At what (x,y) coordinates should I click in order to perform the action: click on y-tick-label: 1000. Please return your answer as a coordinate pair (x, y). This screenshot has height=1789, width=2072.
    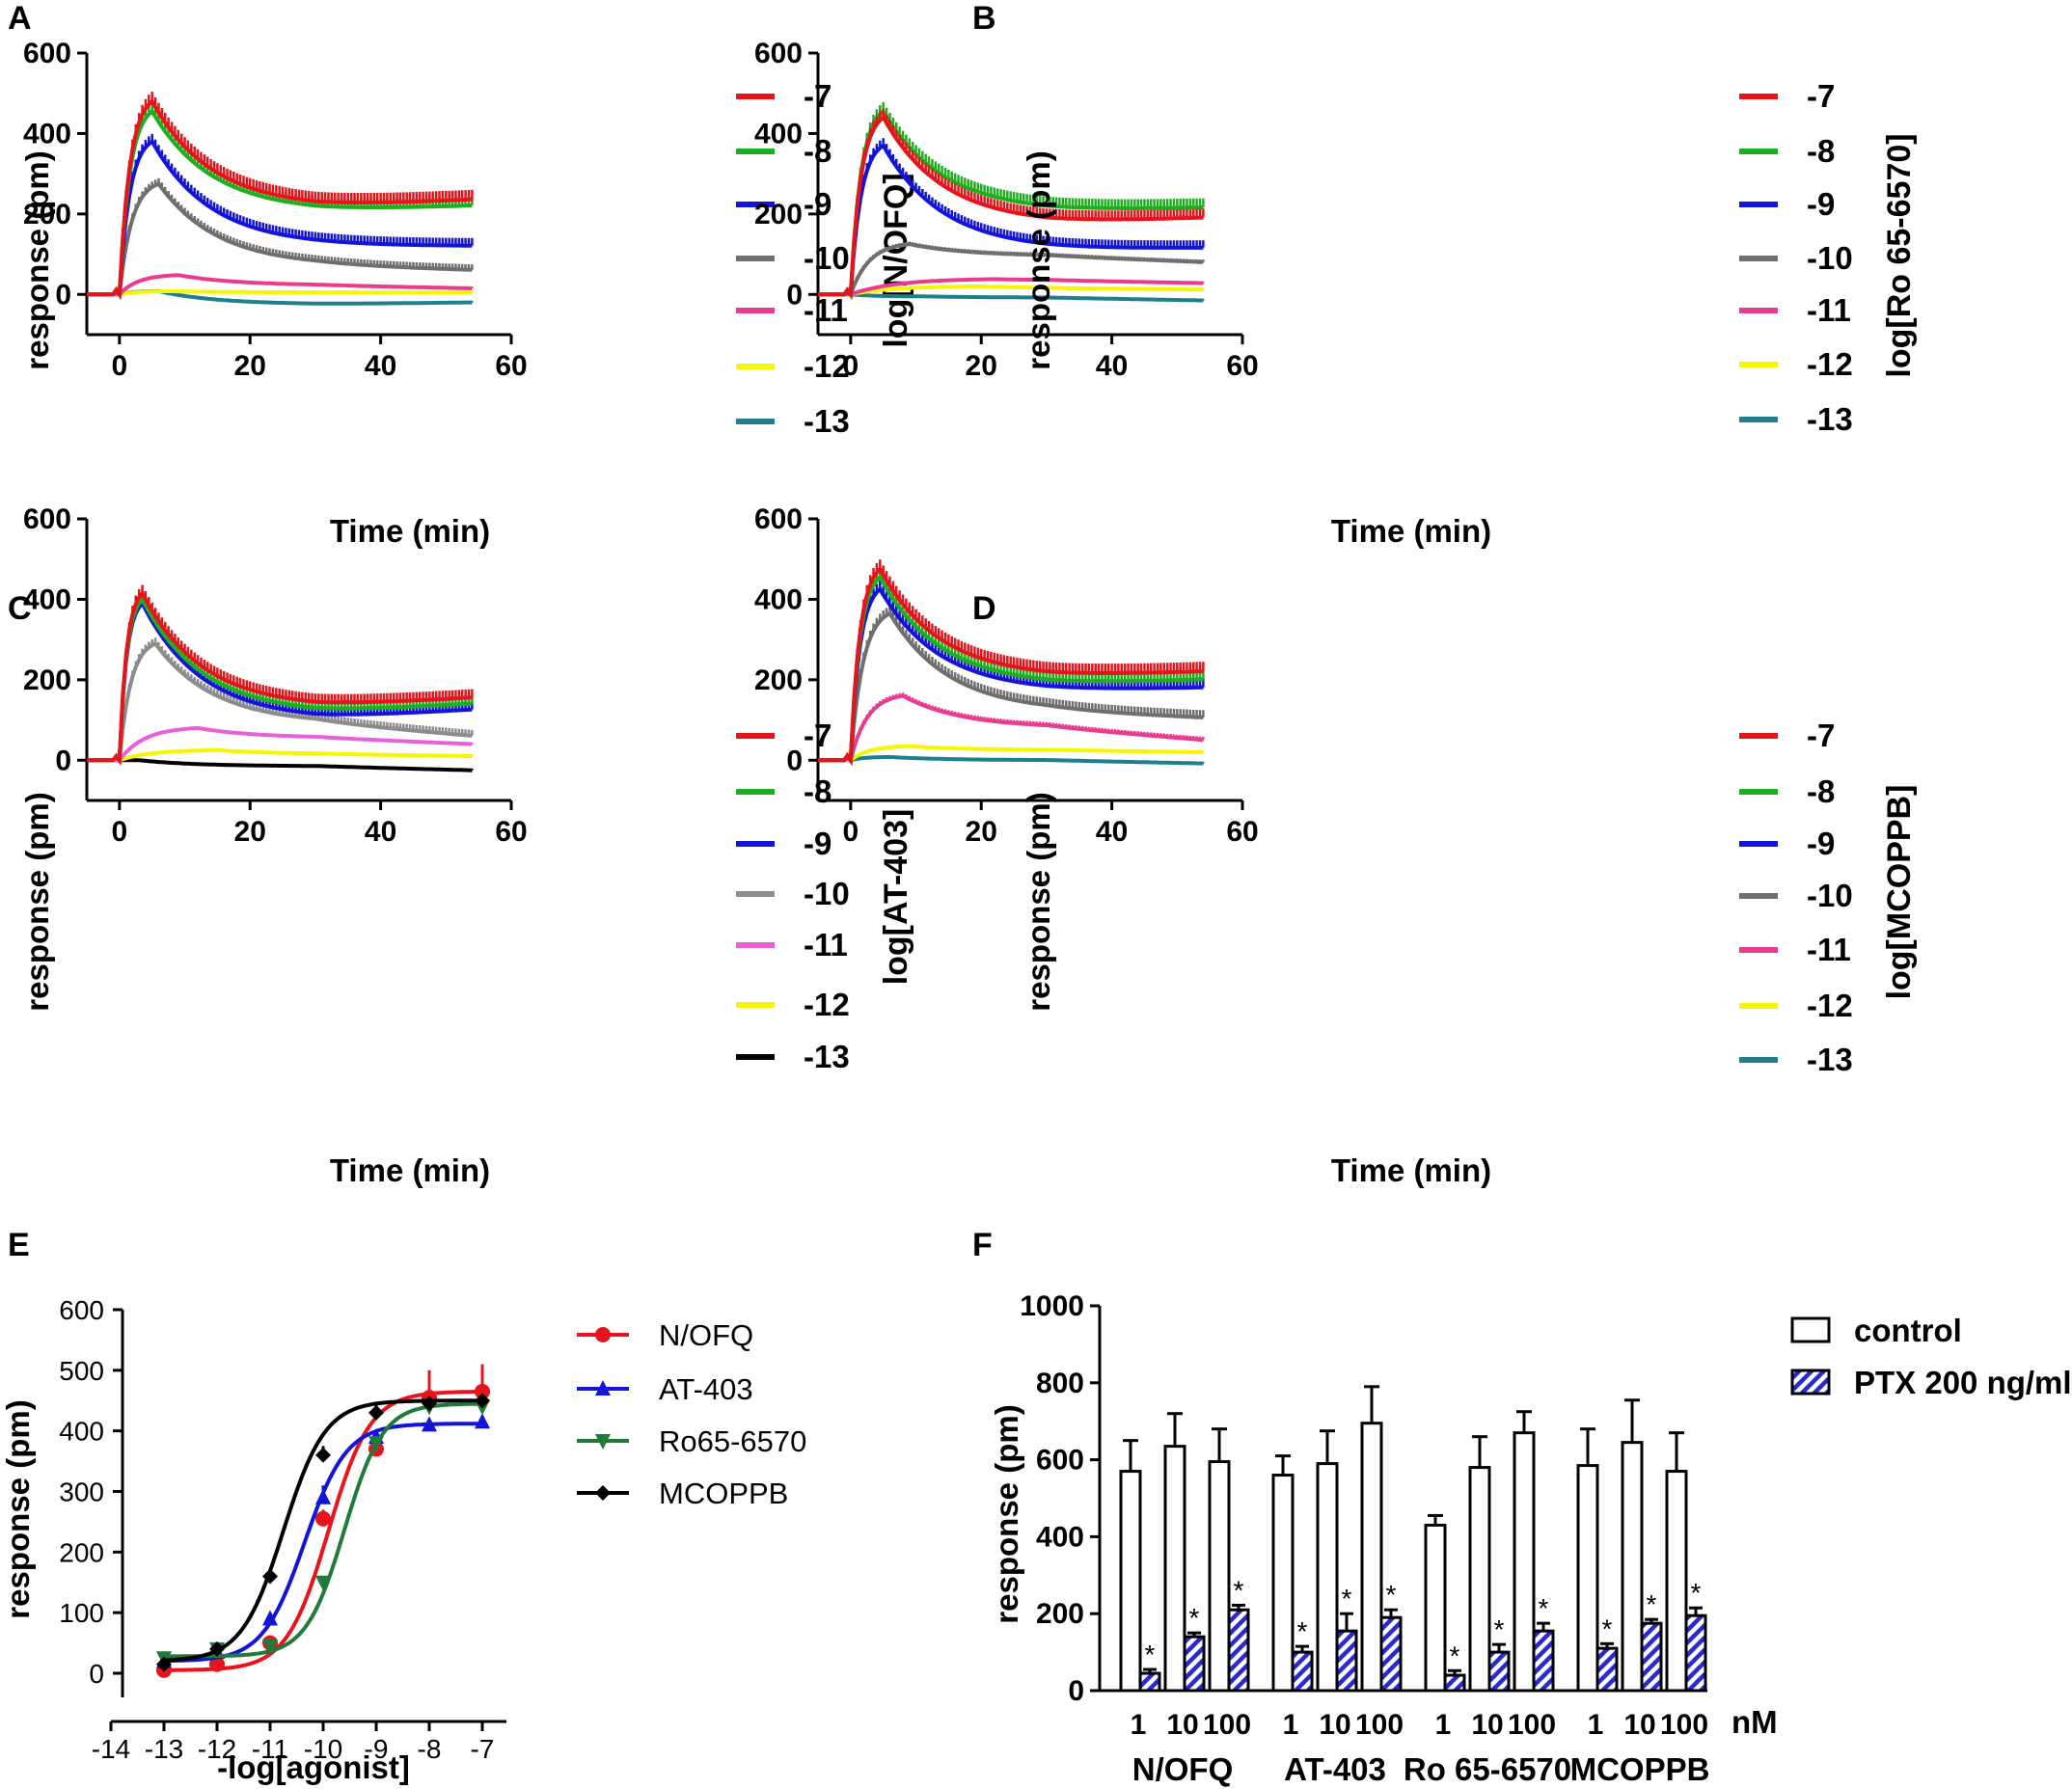
    Looking at the image, I should click on (1052, 1306).